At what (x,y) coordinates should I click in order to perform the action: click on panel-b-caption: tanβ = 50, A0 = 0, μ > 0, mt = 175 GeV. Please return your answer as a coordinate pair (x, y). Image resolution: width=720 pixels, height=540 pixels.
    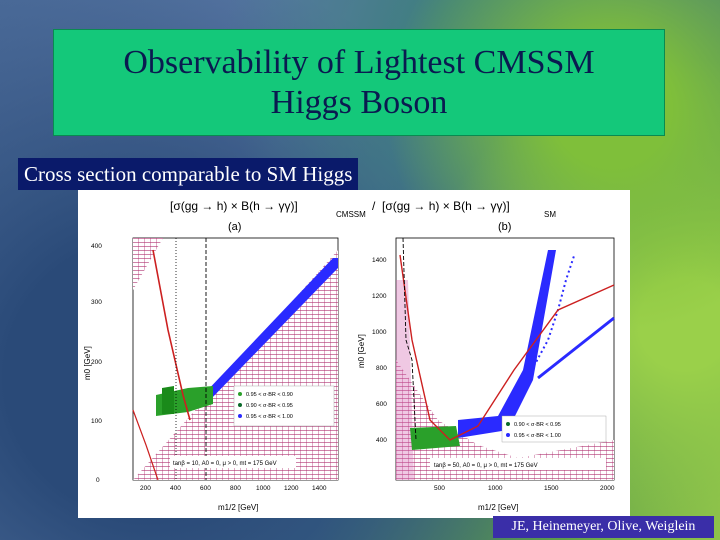
    Looking at the image, I should click on (486, 466).